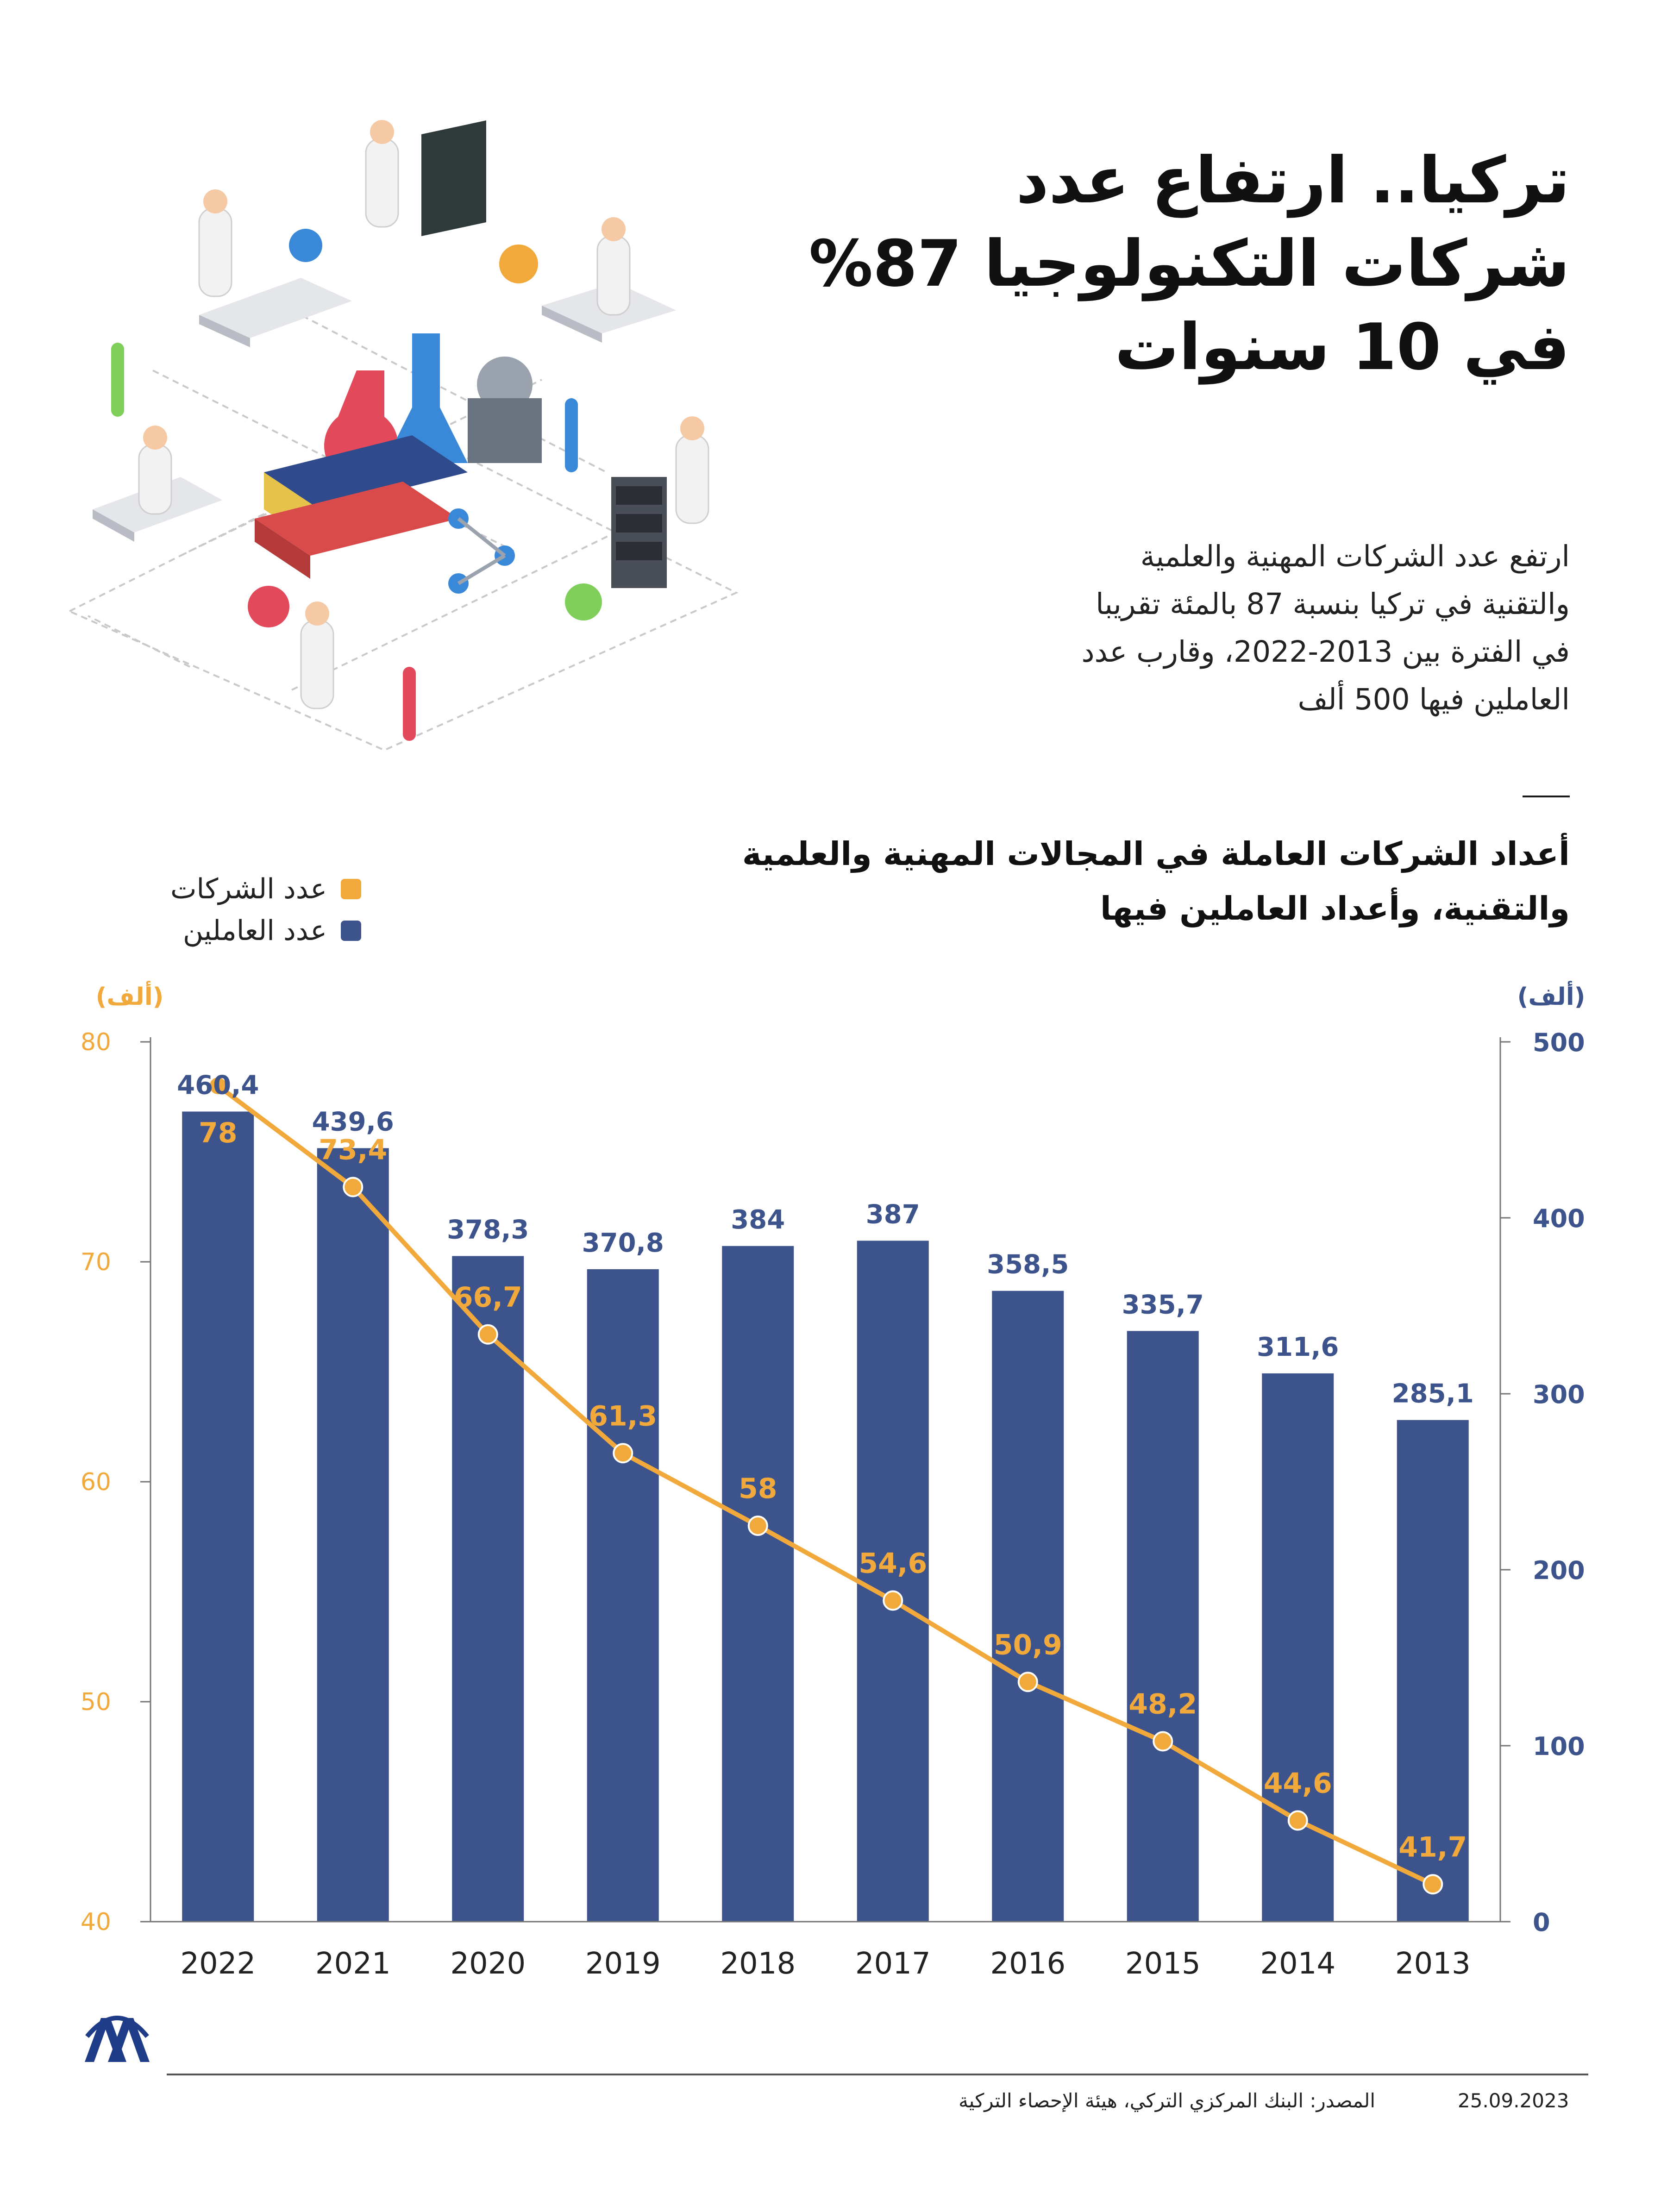 The width and height of the screenshot is (1667, 2212). I want to click on line-value-label: 61,3, so click(623, 1416).